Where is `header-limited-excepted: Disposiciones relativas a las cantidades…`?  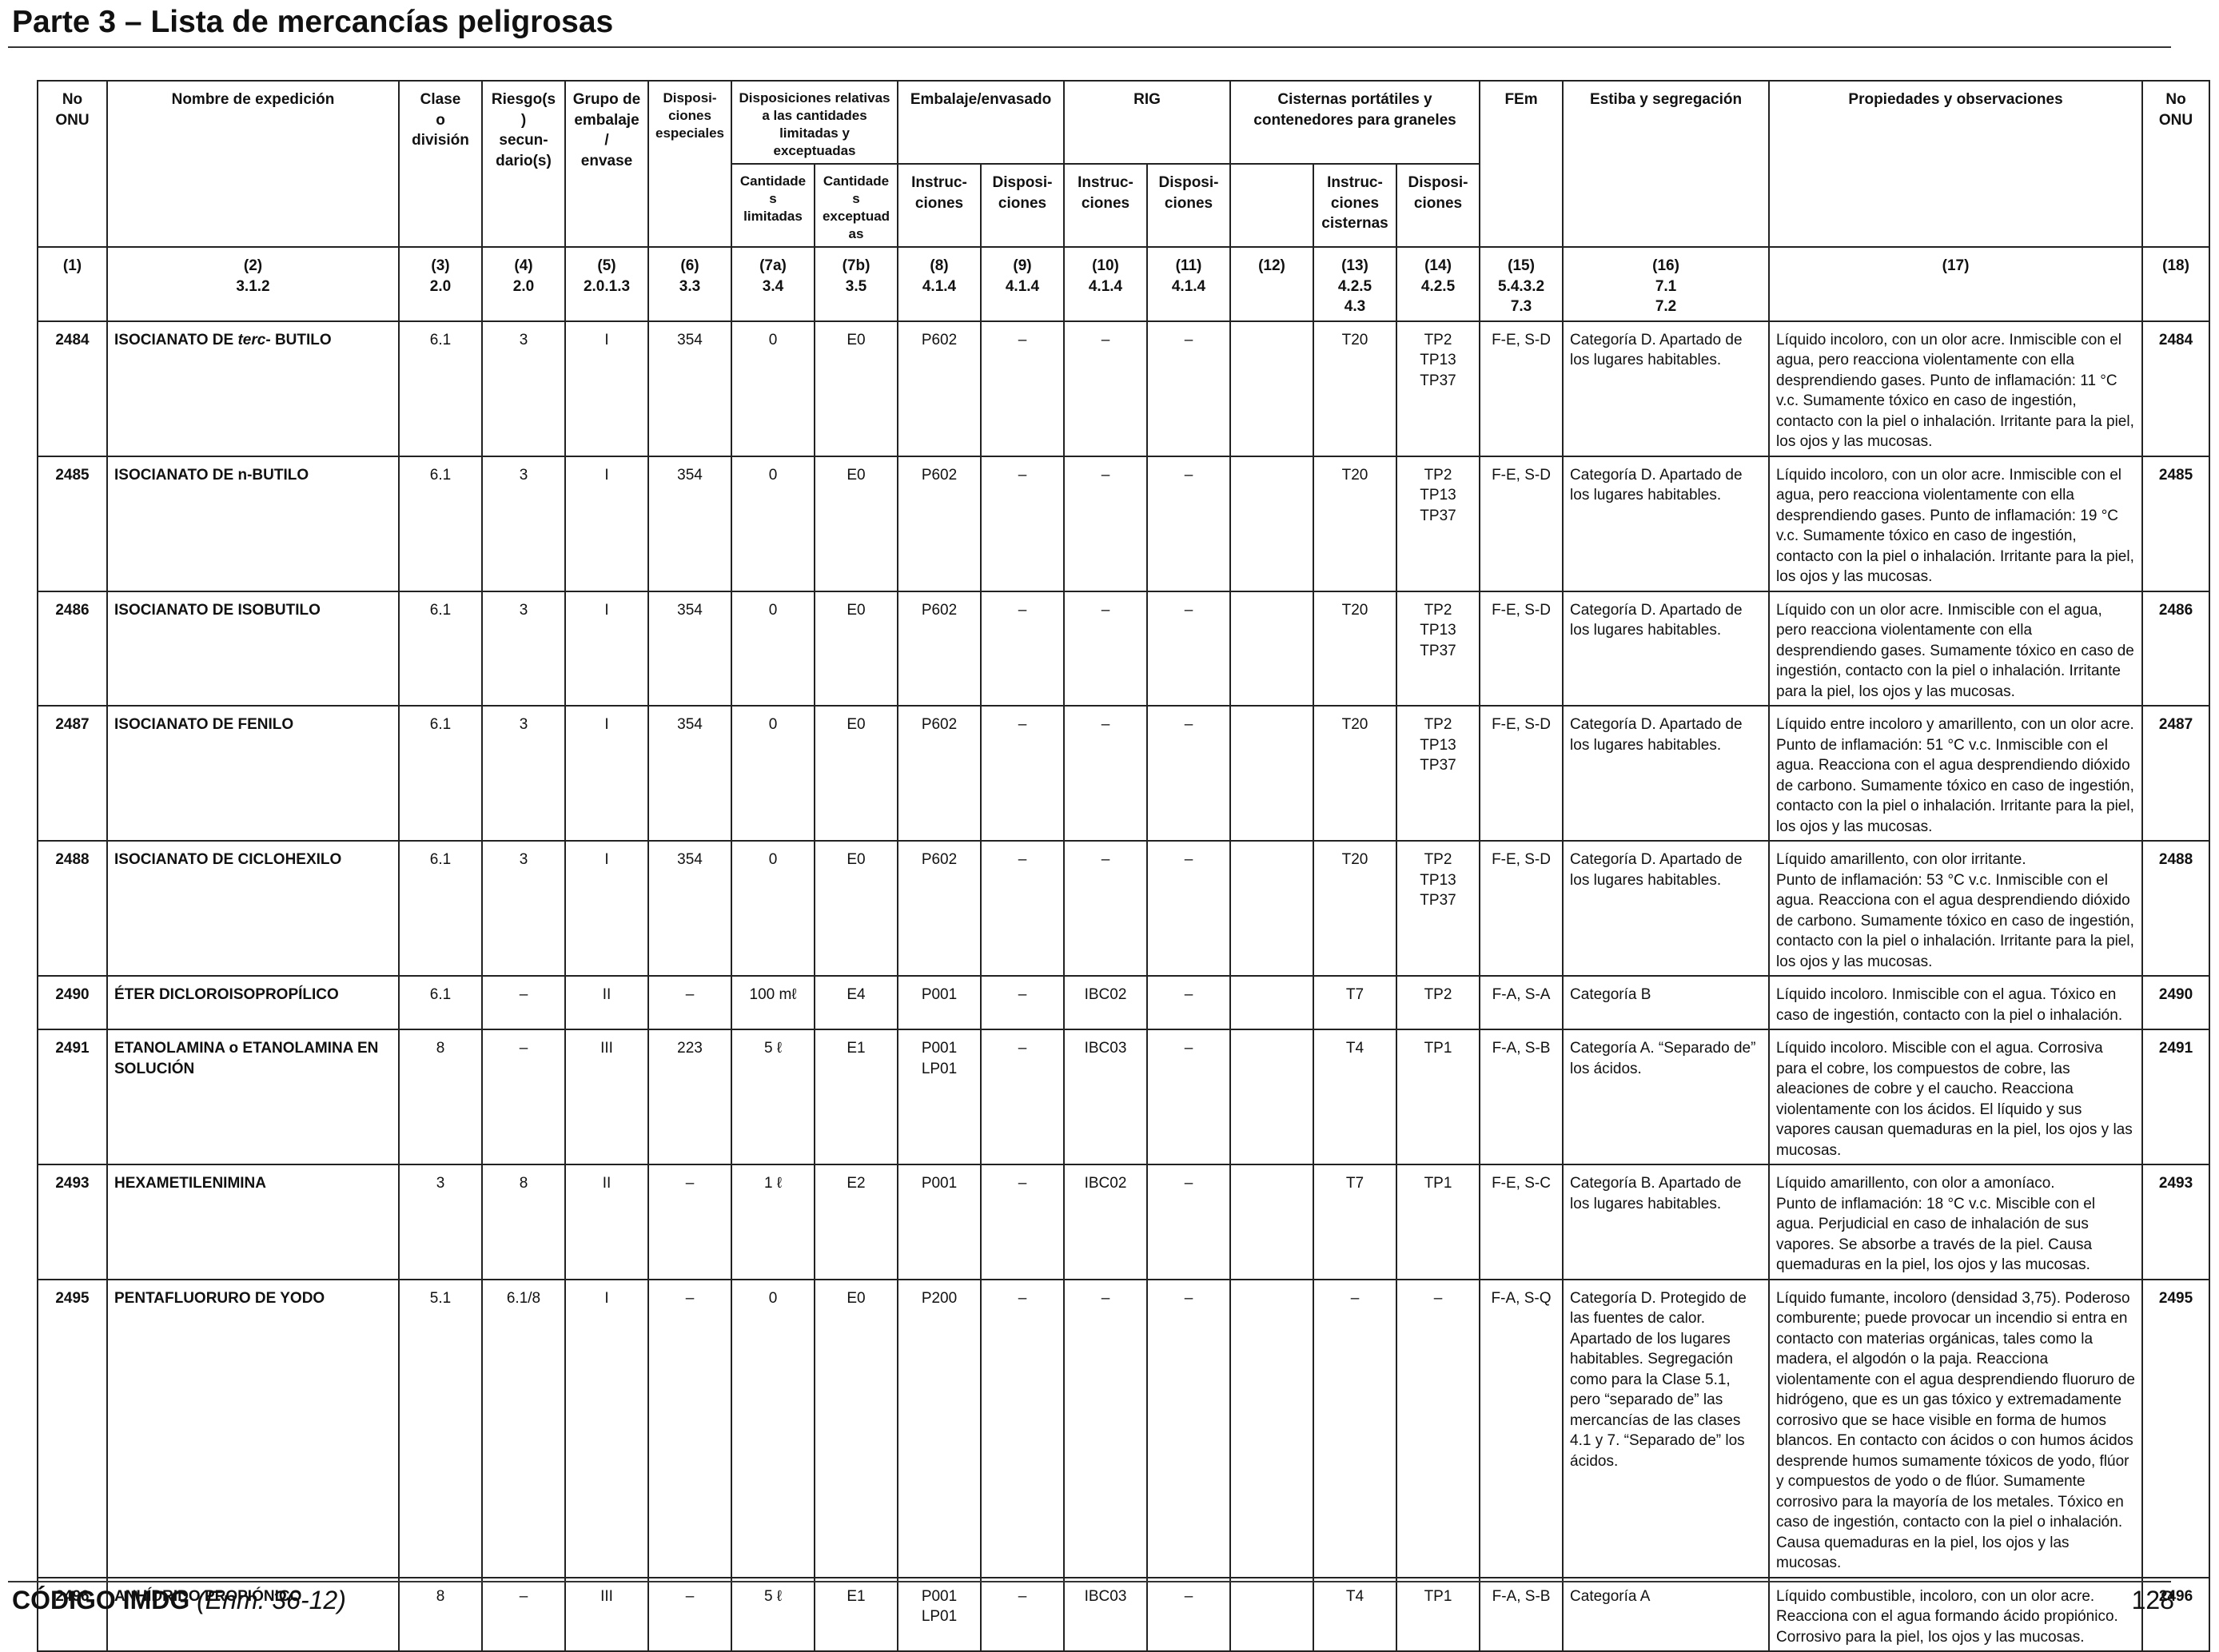 header-limited-excepted: Disposiciones relativas a las cantidades… is located at coordinates (814, 122).